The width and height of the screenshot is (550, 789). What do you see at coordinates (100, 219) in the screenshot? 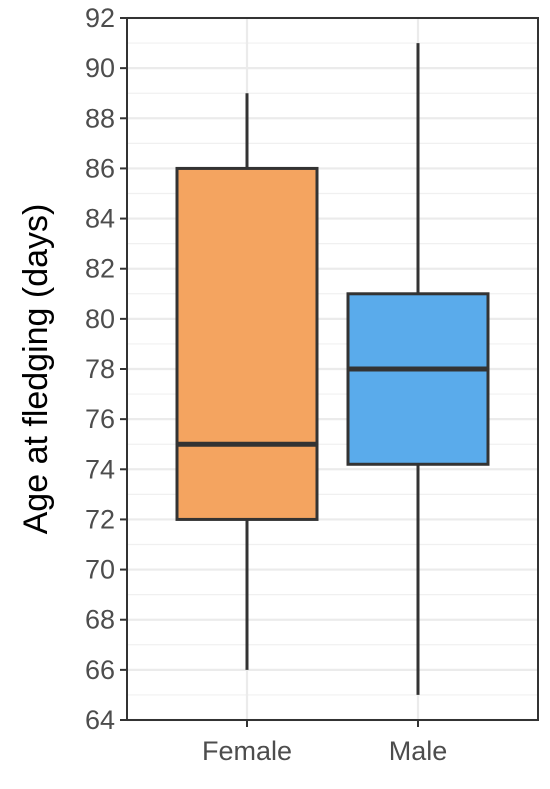
I see `y-tick-label: 84` at bounding box center [100, 219].